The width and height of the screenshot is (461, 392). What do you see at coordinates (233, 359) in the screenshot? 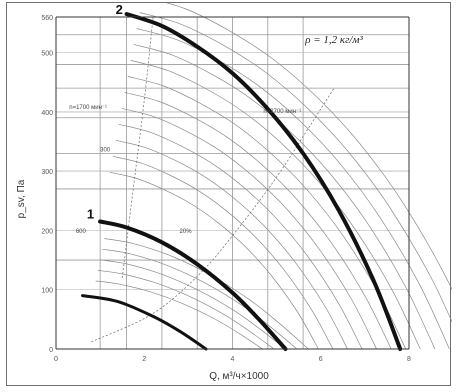
I see `x-tick-label: 4` at bounding box center [233, 359].